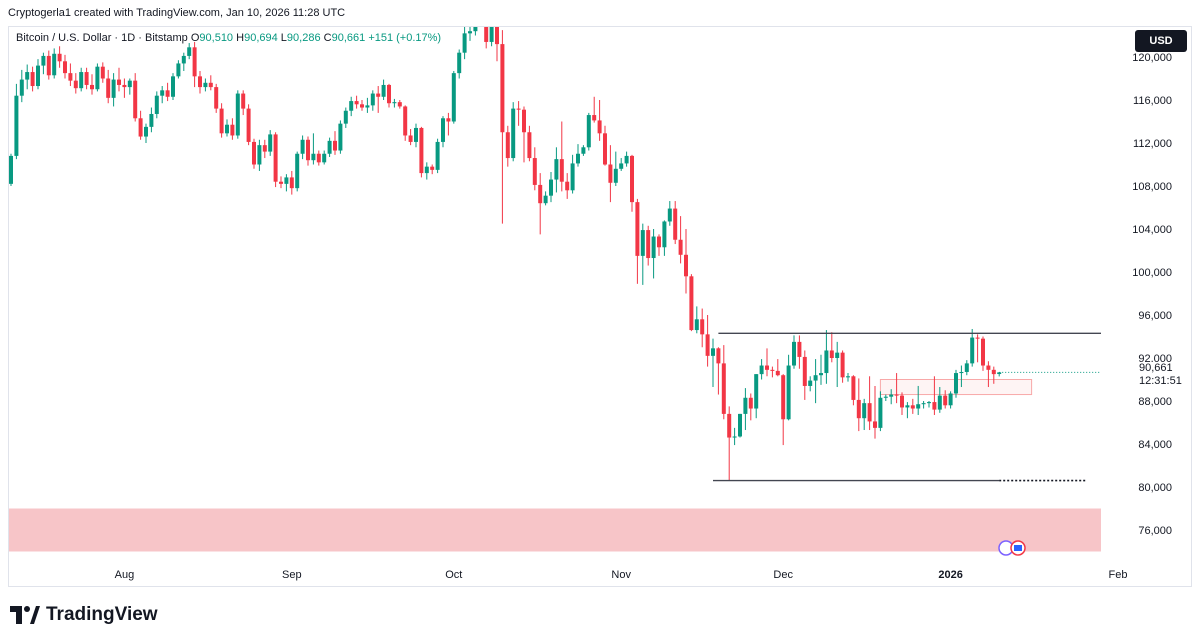  I want to click on close-value: 90,661, so click(348, 38).